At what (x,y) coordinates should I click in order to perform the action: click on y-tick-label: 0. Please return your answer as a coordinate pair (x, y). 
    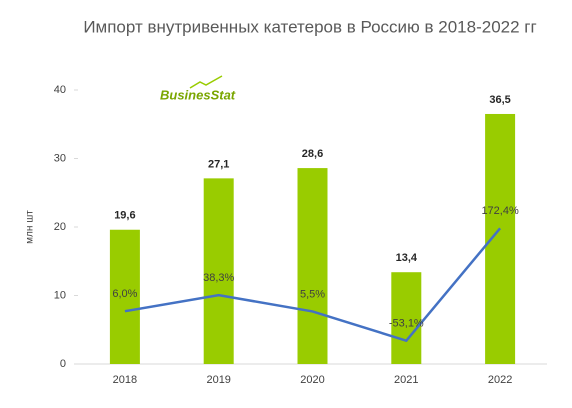
    Looking at the image, I should click on (63, 364).